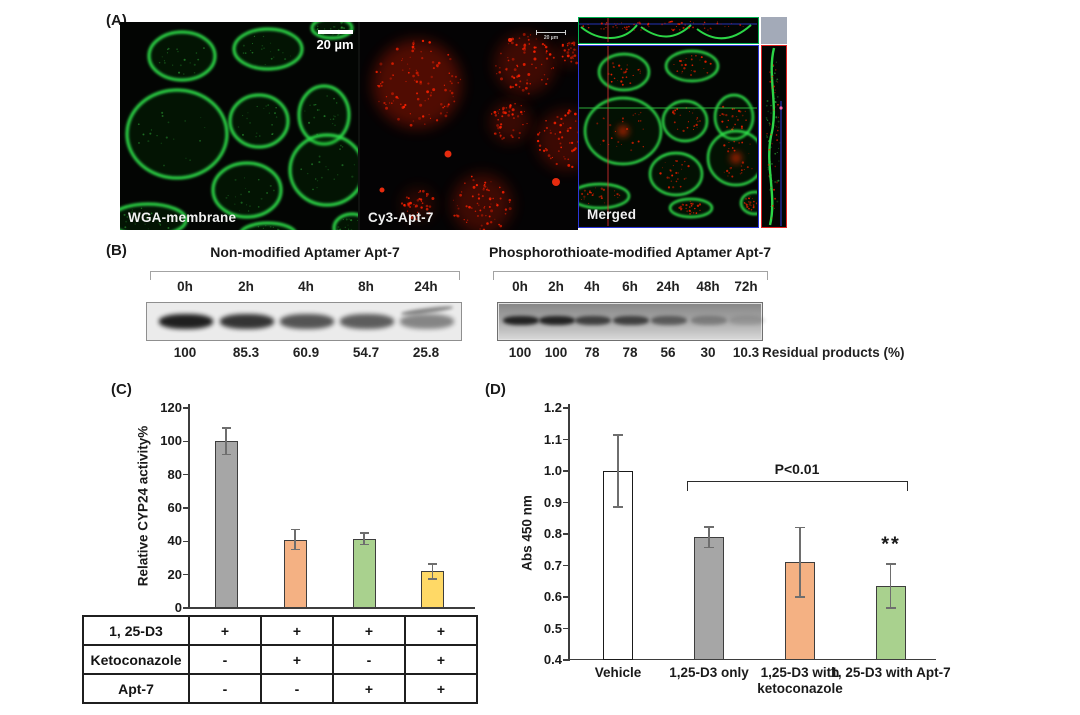 The height and width of the screenshot is (715, 1080). Describe the element at coordinates (552, 533) in the screenshot. I see `chart-d-tick-label: 0.8` at that location.